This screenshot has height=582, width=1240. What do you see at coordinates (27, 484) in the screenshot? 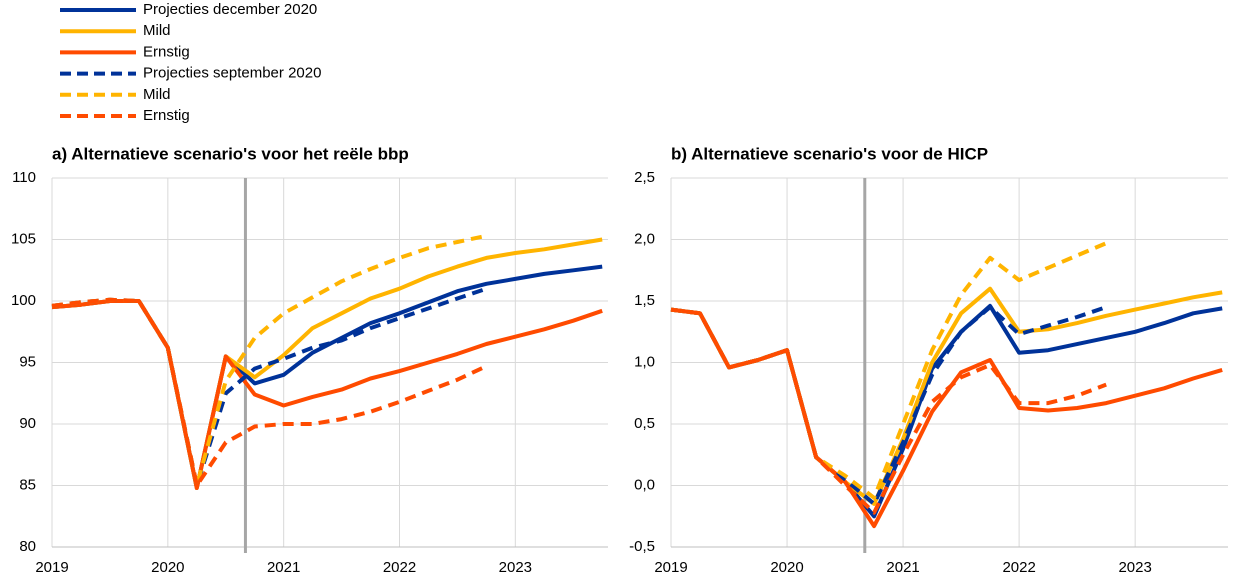
I see `y-tick-label: 85` at bounding box center [27, 484].